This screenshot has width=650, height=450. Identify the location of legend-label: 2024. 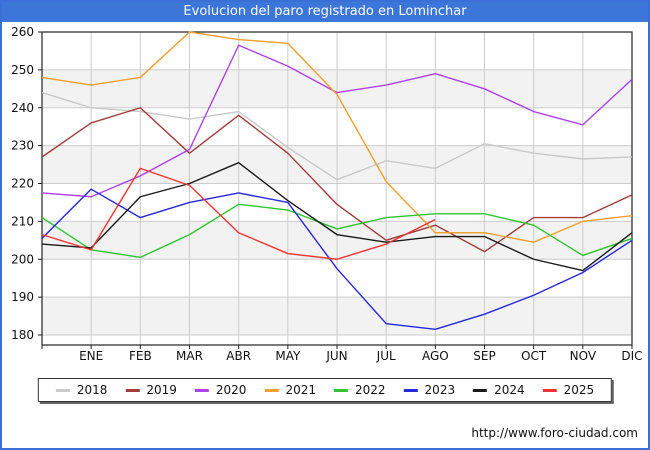
(509, 390).